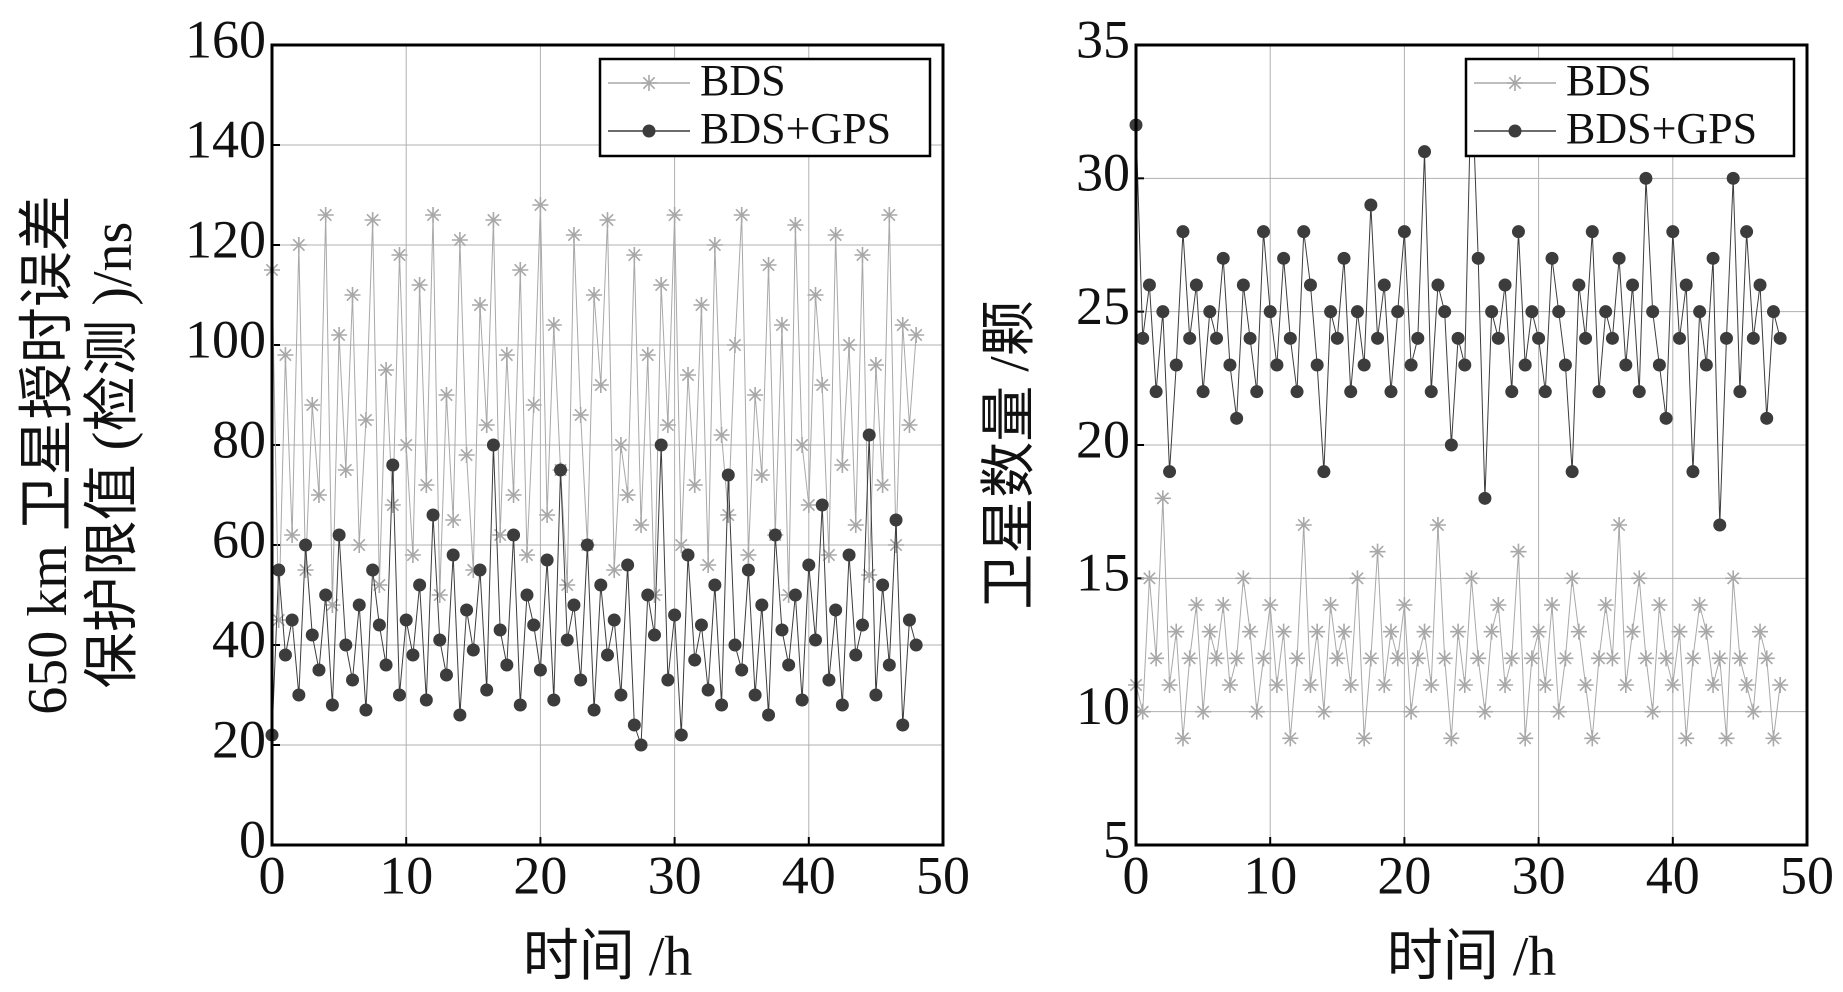 The height and width of the screenshot is (992, 1843). What do you see at coordinates (1103, 173) in the screenshot?
I see `y-tick-label: 30` at bounding box center [1103, 173].